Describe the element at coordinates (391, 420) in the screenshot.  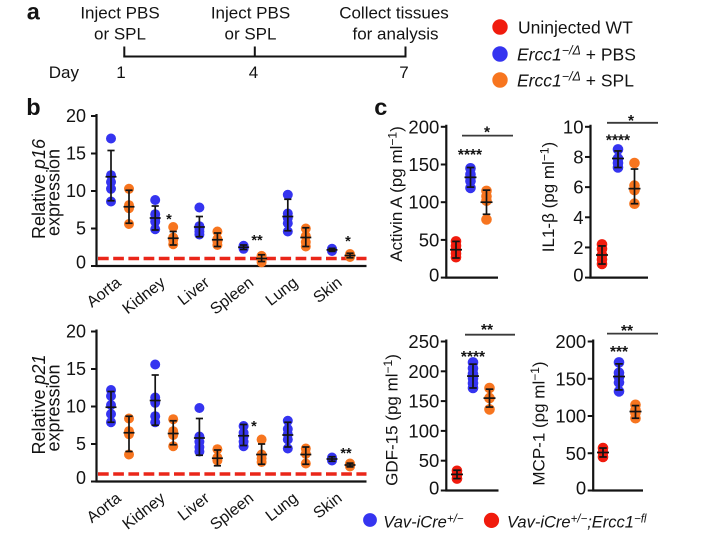
I see `svg-text: GDF-15 (pg ml−1)` at that location.